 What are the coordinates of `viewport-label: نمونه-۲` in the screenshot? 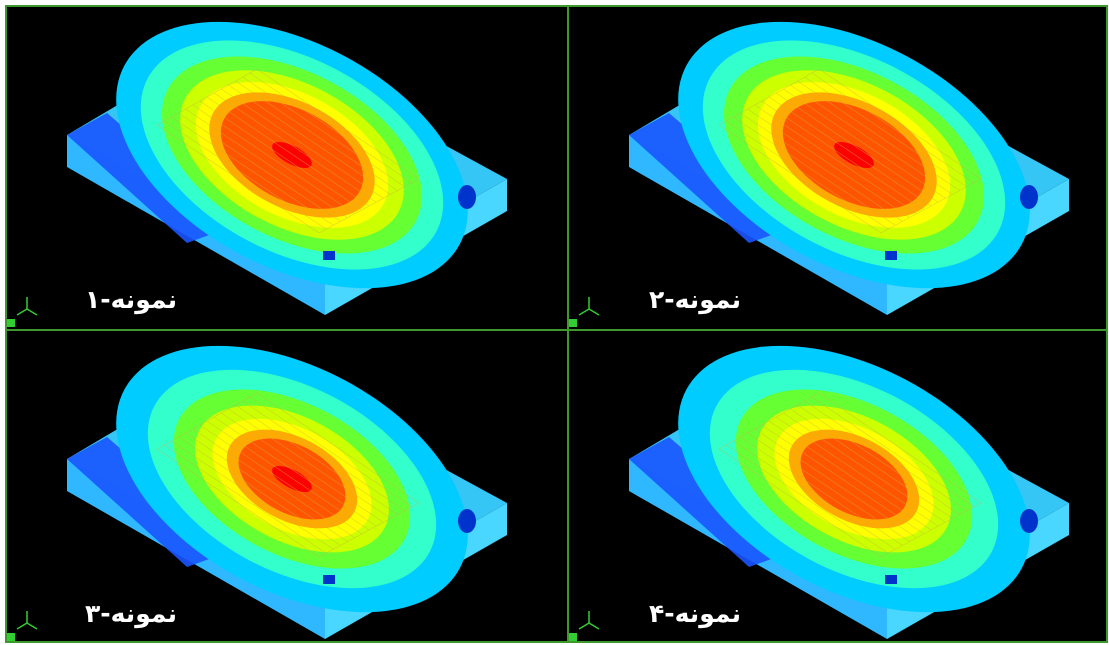 It's located at (695, 299).